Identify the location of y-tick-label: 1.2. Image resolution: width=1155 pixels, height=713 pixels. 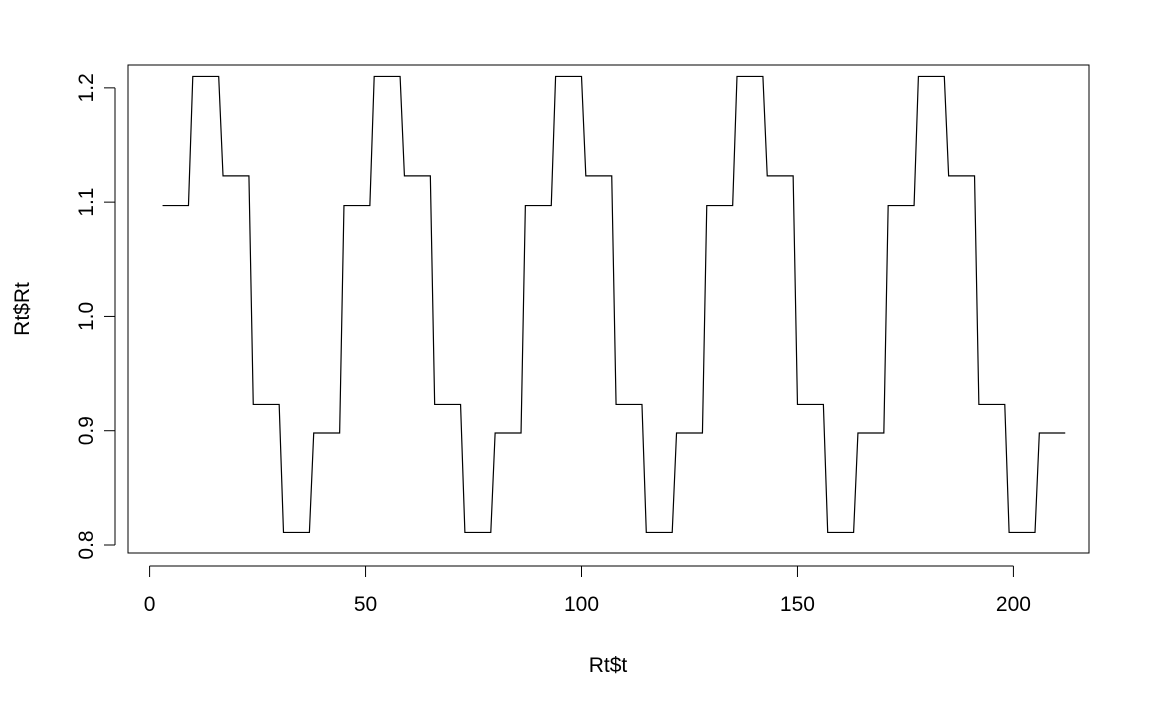
(86, 87).